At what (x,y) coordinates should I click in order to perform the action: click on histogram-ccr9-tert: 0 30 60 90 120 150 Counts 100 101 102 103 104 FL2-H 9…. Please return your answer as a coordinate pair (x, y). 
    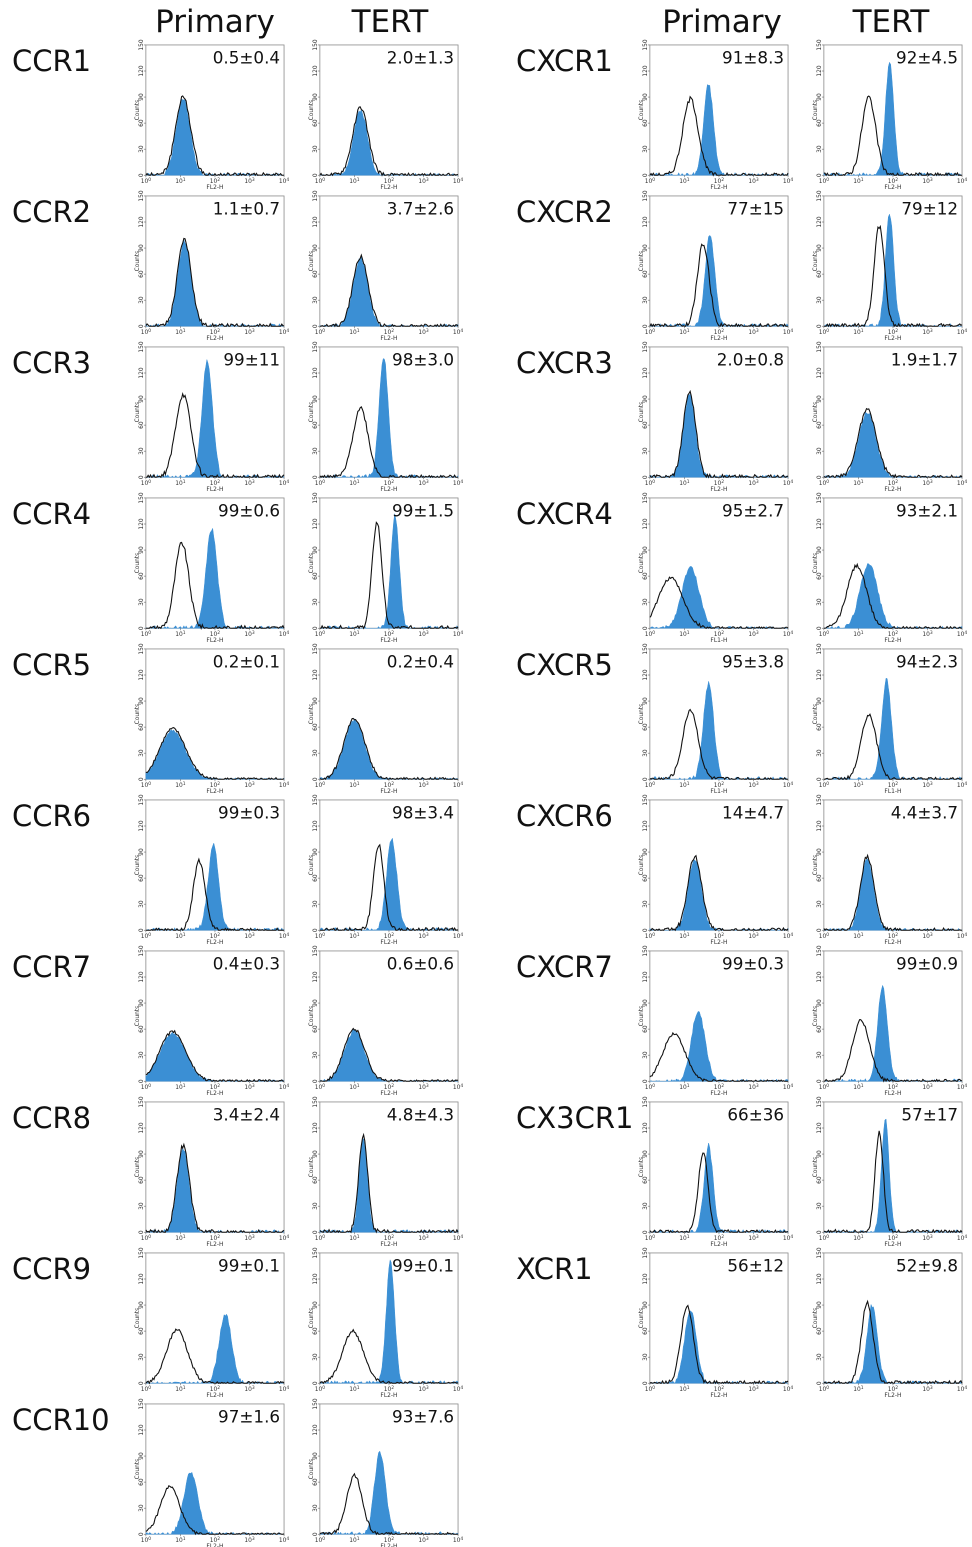
    Looking at the image, I should click on (386, 1323).